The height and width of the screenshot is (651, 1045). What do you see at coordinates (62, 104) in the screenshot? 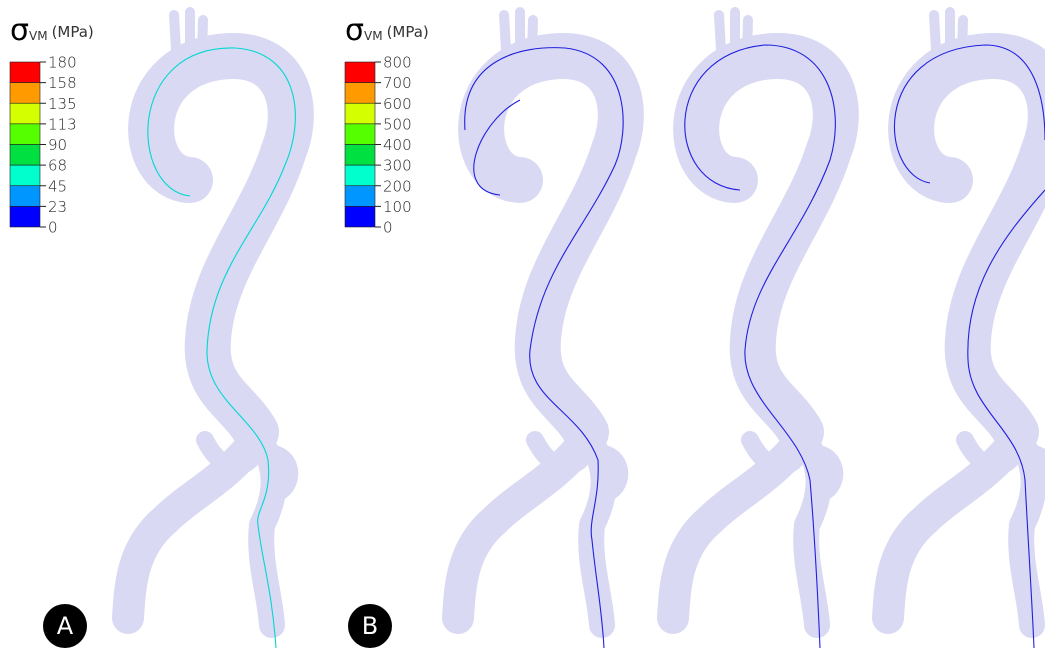
I see `legend-label: 135` at bounding box center [62, 104].